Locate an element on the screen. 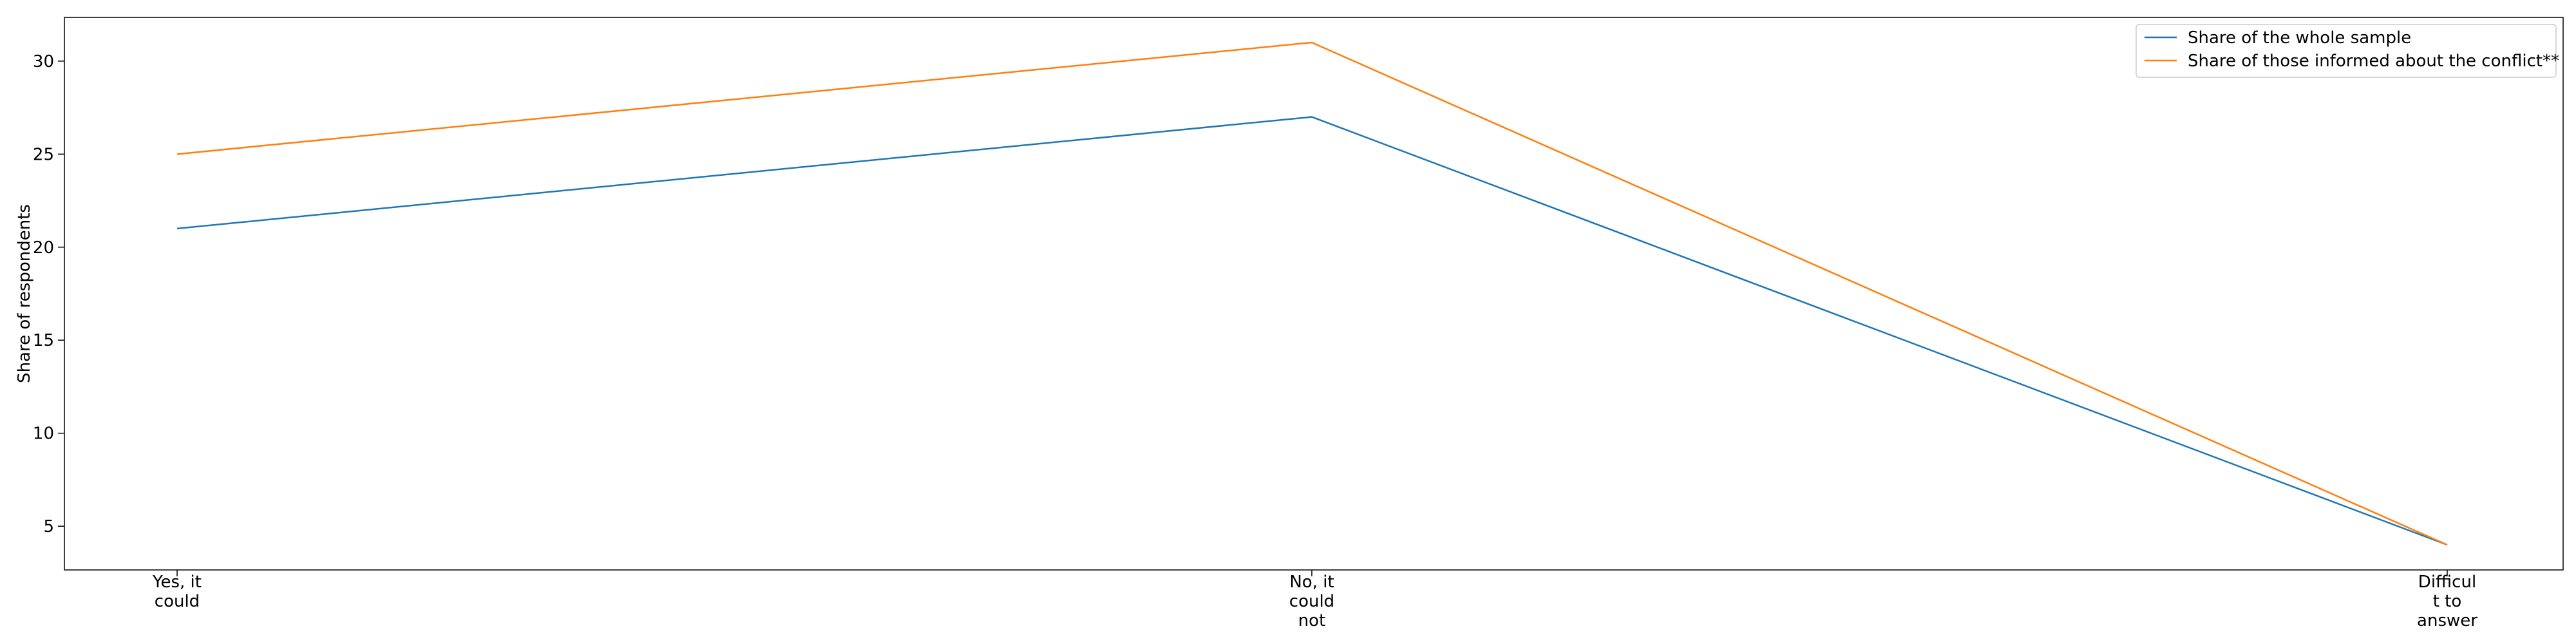 Image resolution: width=2576 pixels, height=644 pixels. y-tick-label: 30 is located at coordinates (44, 62).